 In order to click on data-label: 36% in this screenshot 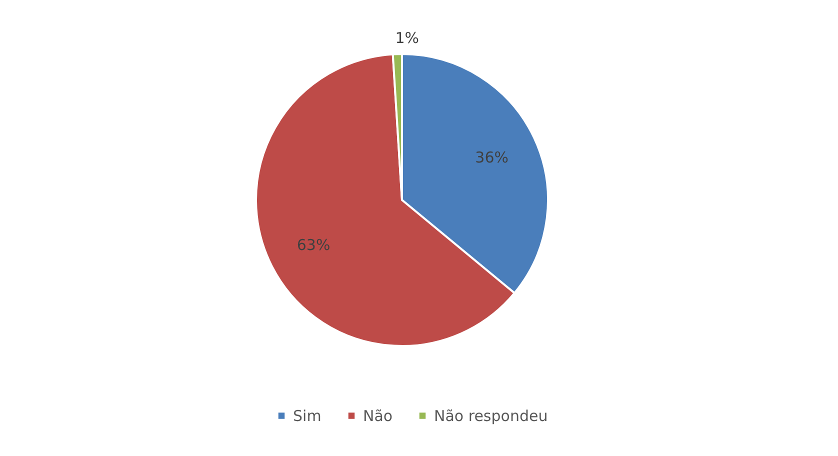, I will do `click(492, 157)`.